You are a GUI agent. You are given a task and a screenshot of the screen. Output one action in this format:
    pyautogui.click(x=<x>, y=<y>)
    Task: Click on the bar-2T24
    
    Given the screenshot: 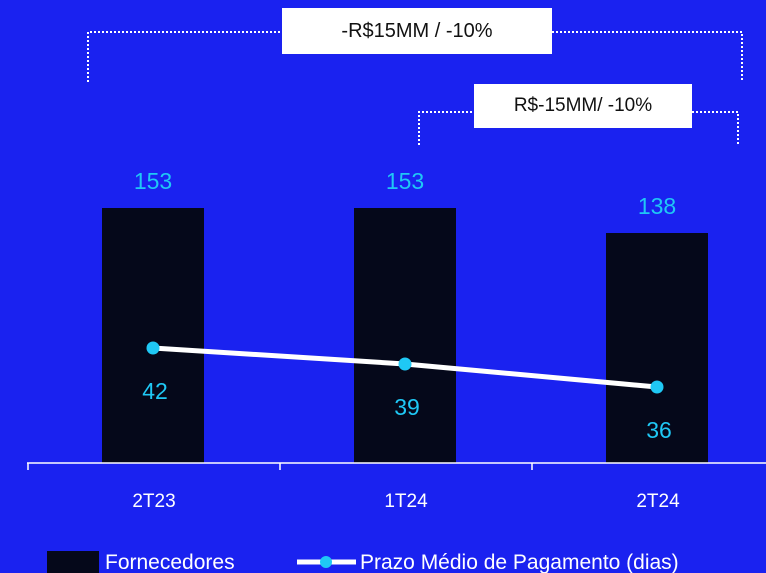 What is the action you would take?
    pyautogui.click(x=657, y=348)
    